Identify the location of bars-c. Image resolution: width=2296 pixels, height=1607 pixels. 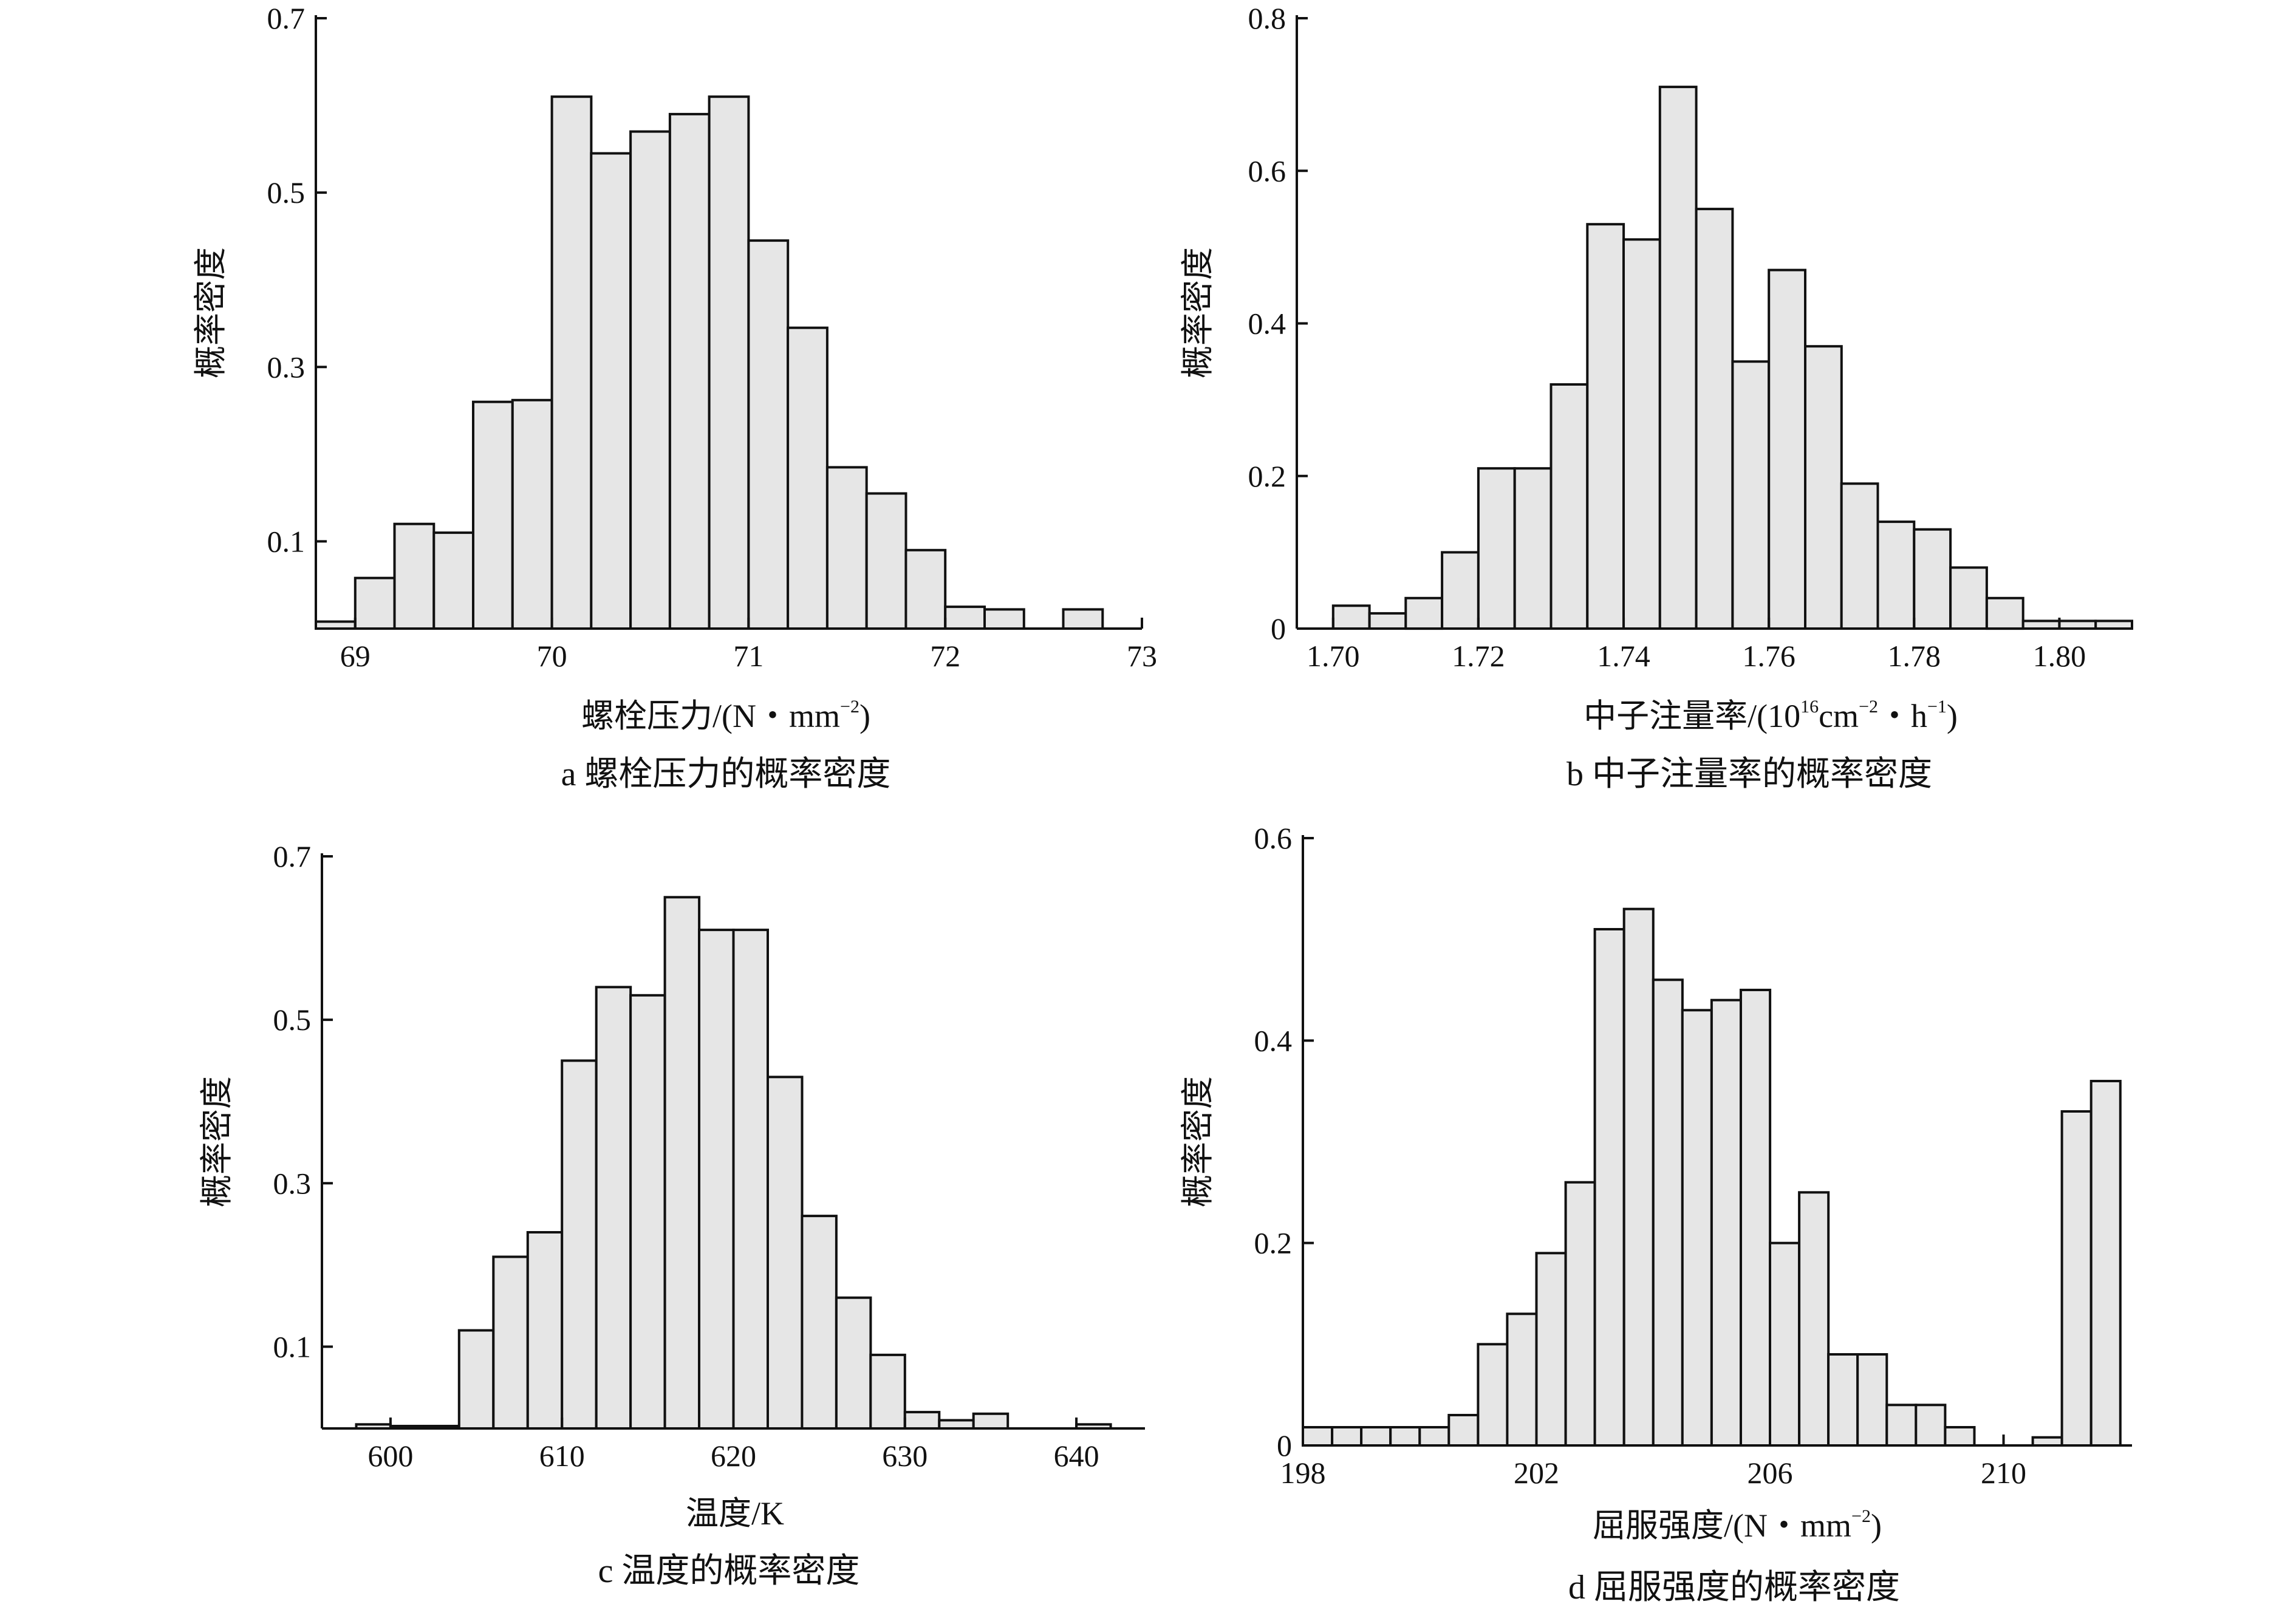
(733, 1163).